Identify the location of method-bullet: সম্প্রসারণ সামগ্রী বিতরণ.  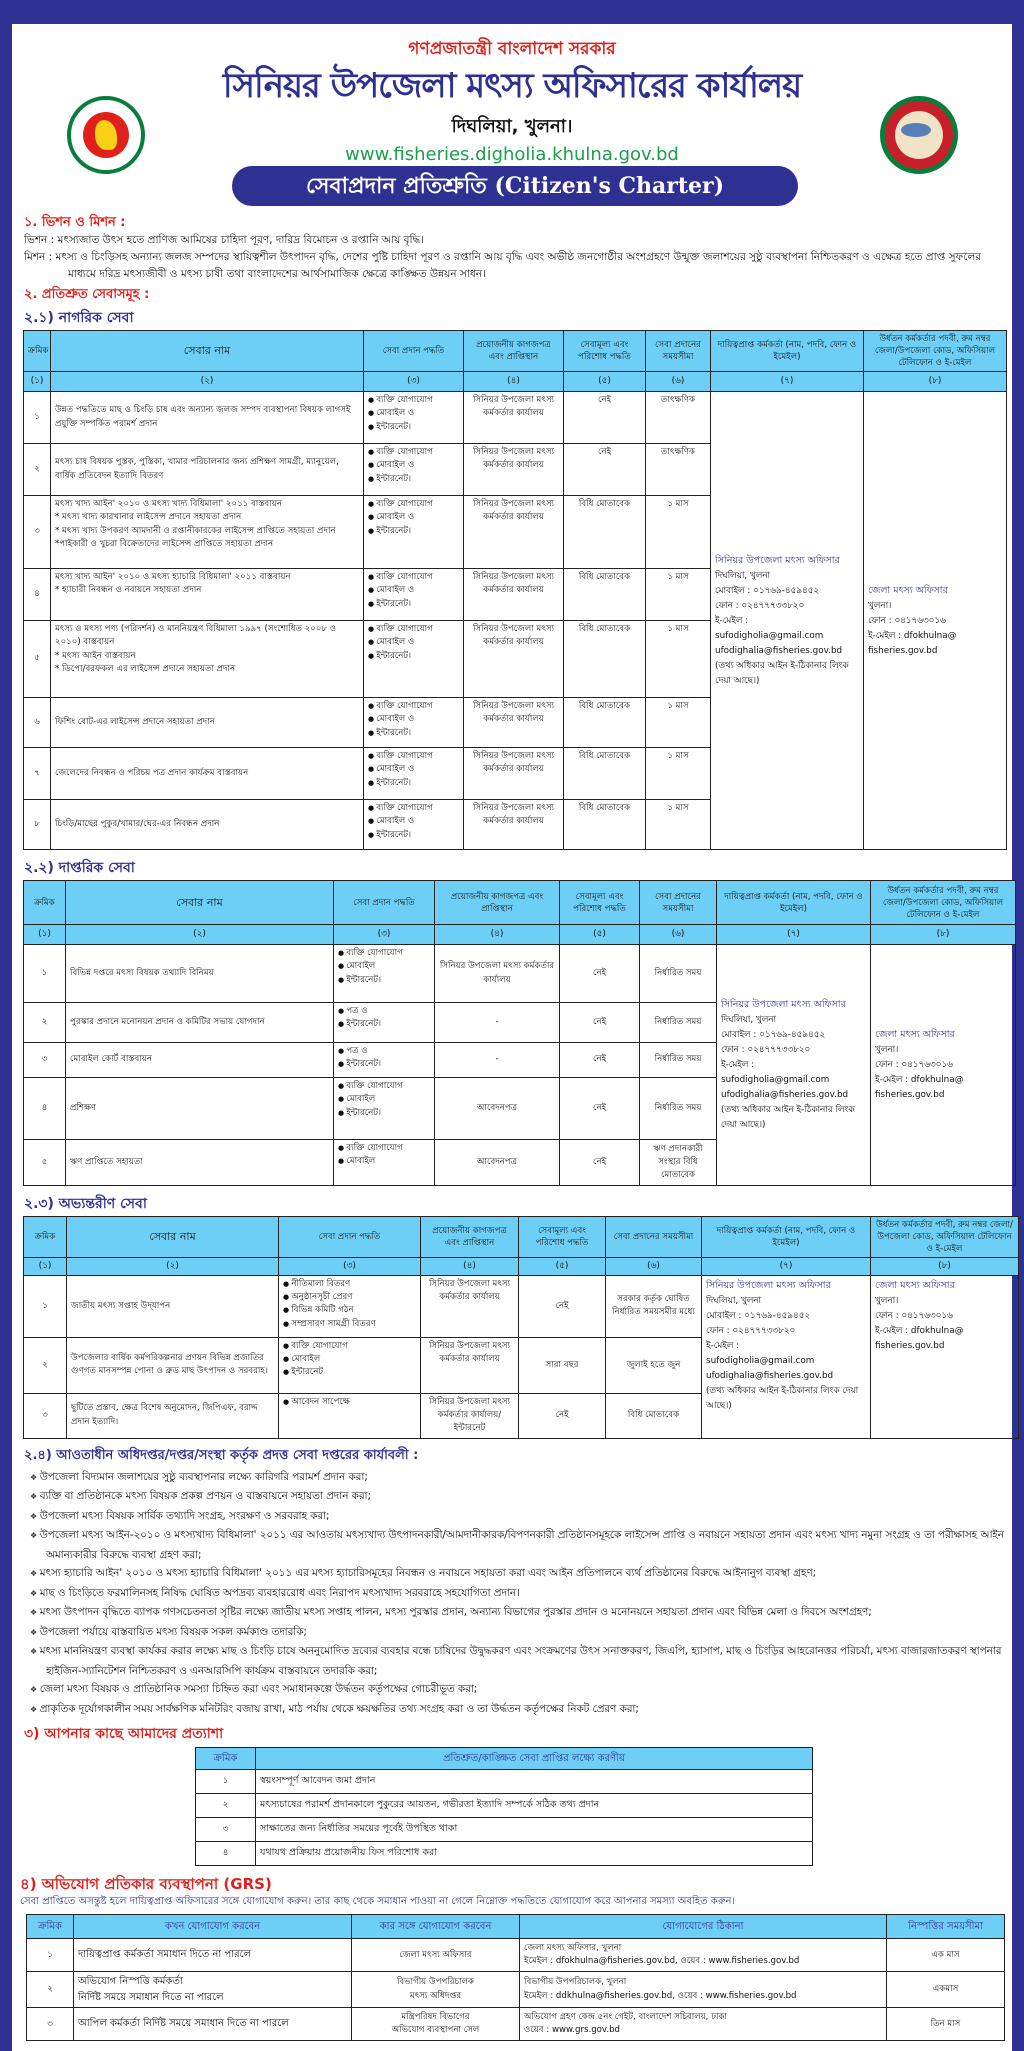
(349, 1324).